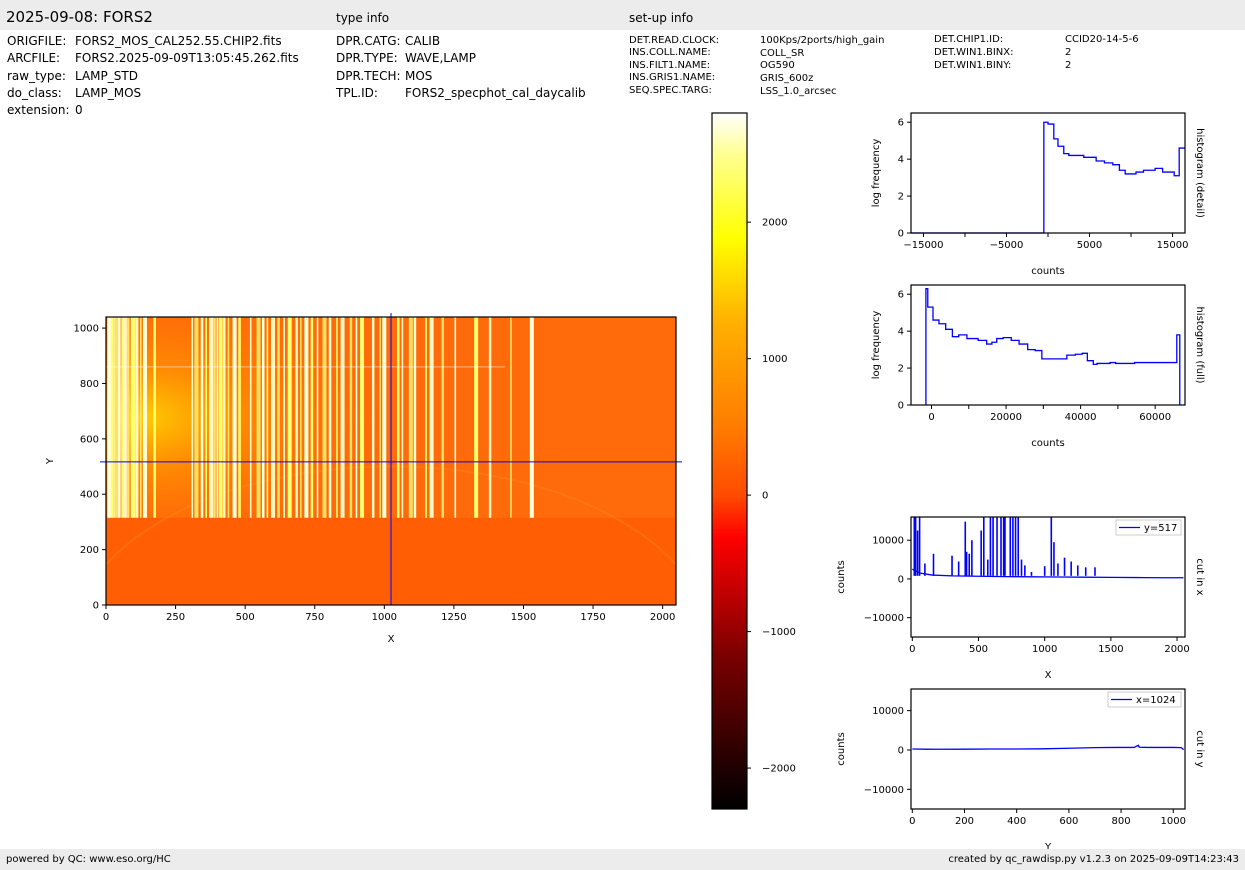  Describe the element at coordinates (592, 617) in the screenshot. I see `x-tick-label: 1750` at that location.